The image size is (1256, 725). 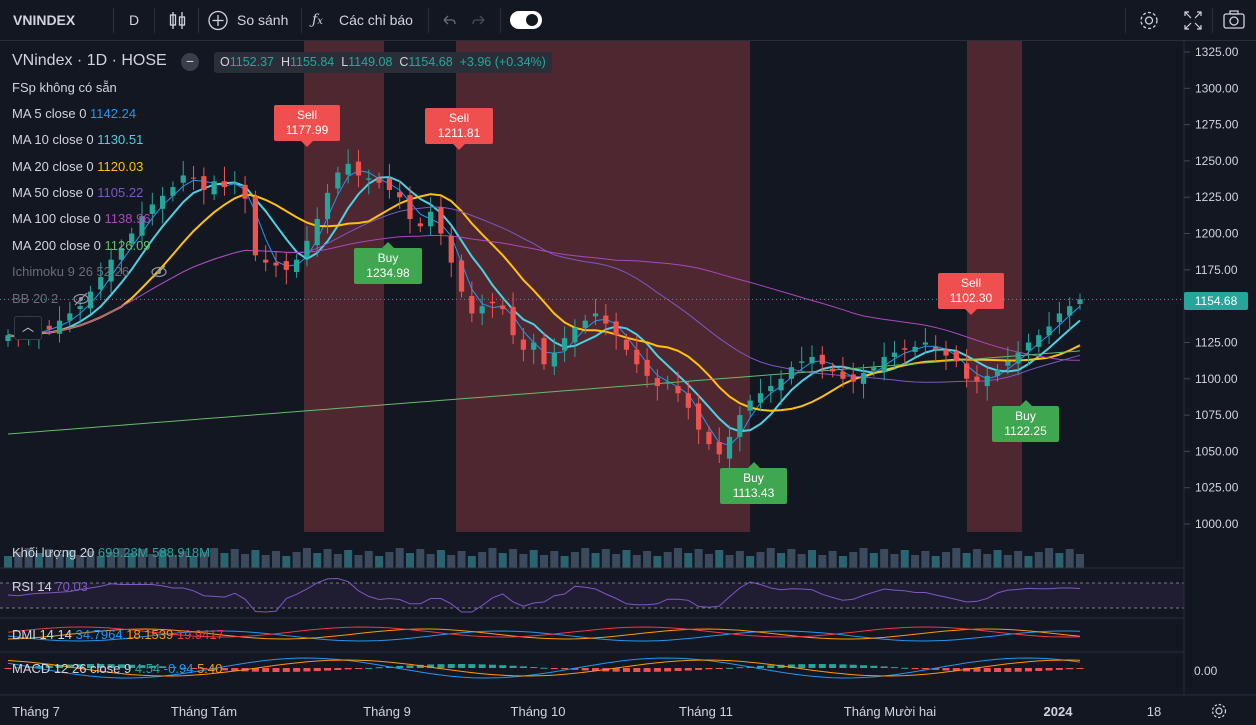 What do you see at coordinates (263, 20) in the screenshot?
I see `compare-button: So sánh` at bounding box center [263, 20].